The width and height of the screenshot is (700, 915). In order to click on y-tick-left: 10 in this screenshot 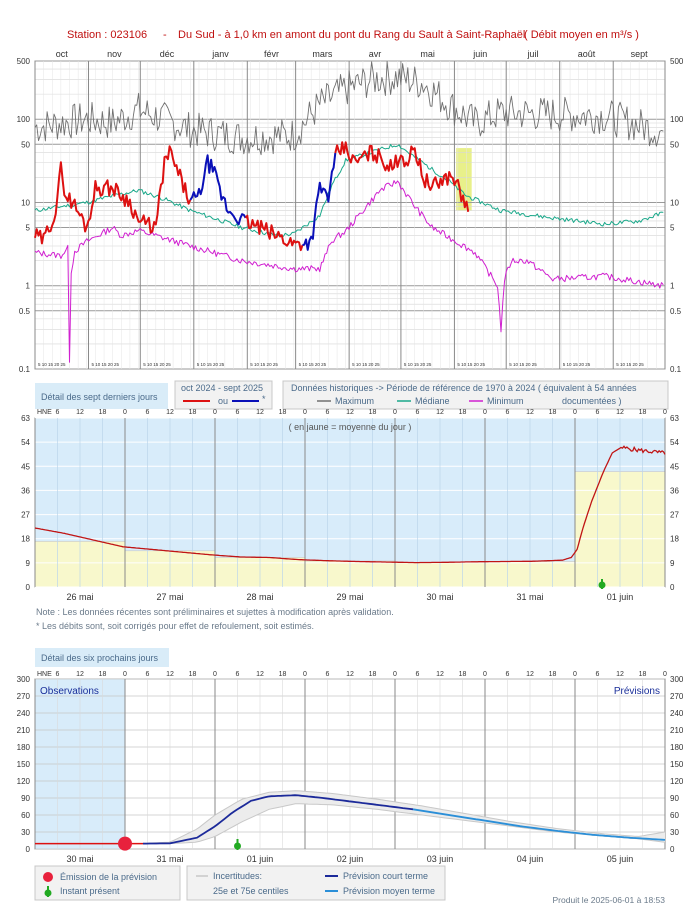, I will do `click(25, 202)`.